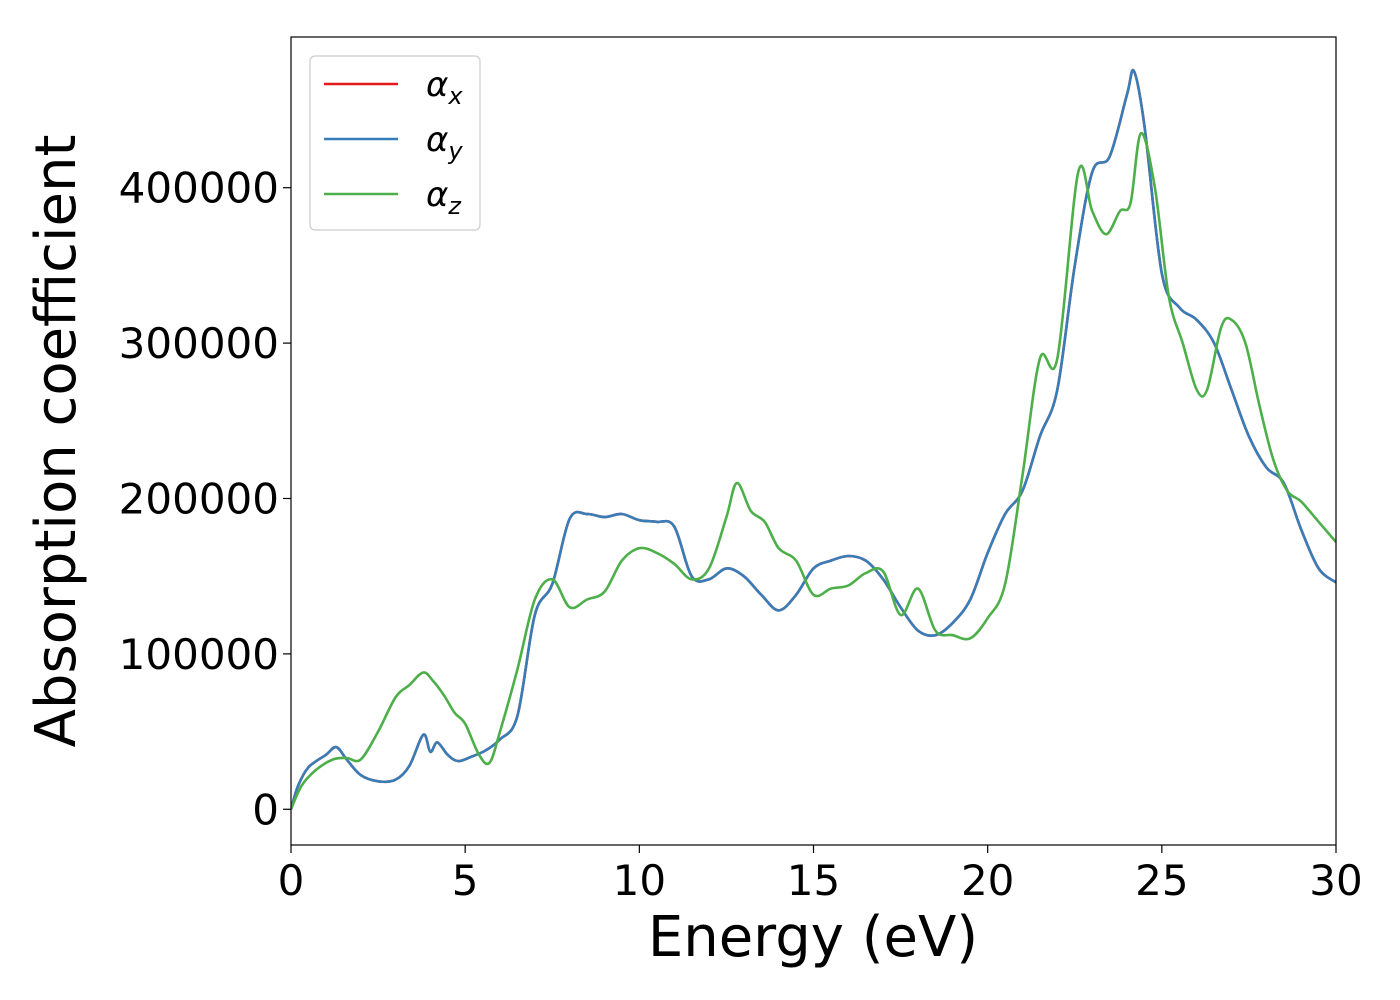 This screenshot has height=1000, width=1400. What do you see at coordinates (455, 96) in the screenshot?
I see `legend-subscript: x` at bounding box center [455, 96].